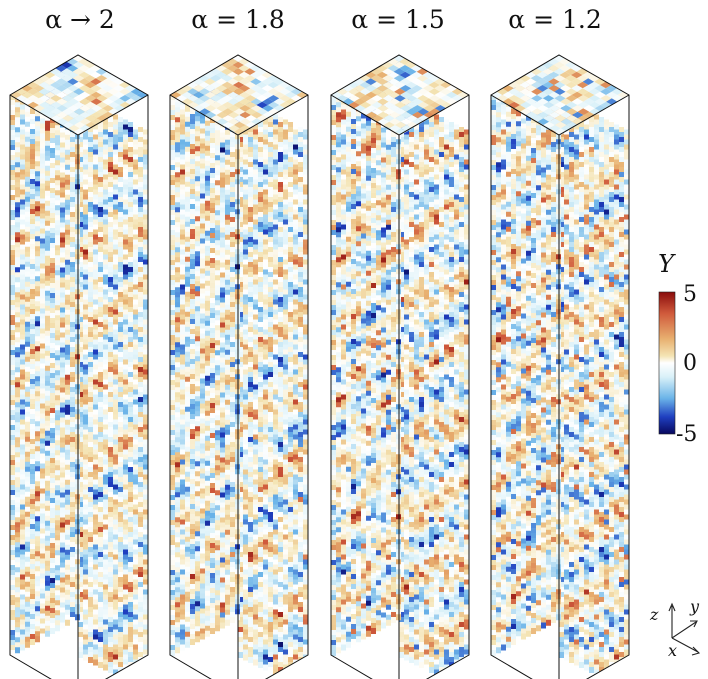  What do you see at coordinates (667, 363) in the screenshot?
I see `colorbar-gradient` at bounding box center [667, 363].